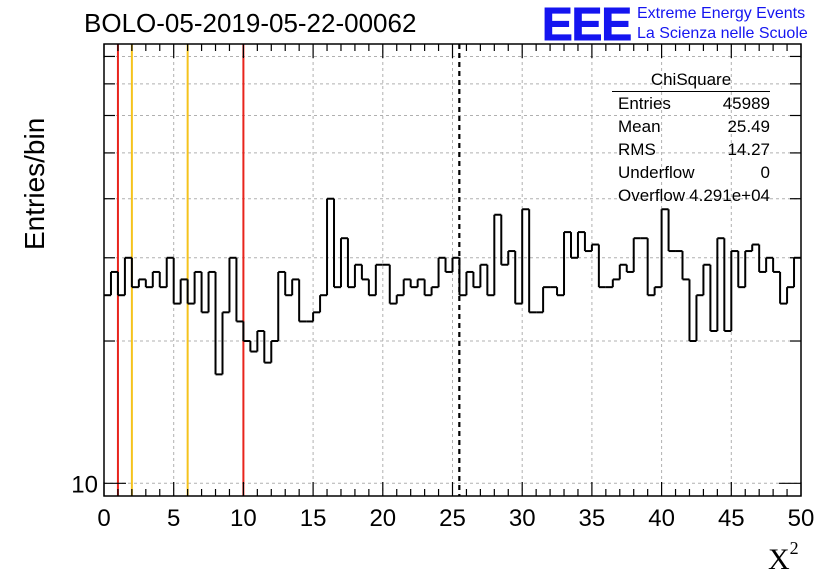 The width and height of the screenshot is (836, 576). Describe the element at coordinates (382, 518) in the screenshot. I see `x-tick-label: 20` at that location.